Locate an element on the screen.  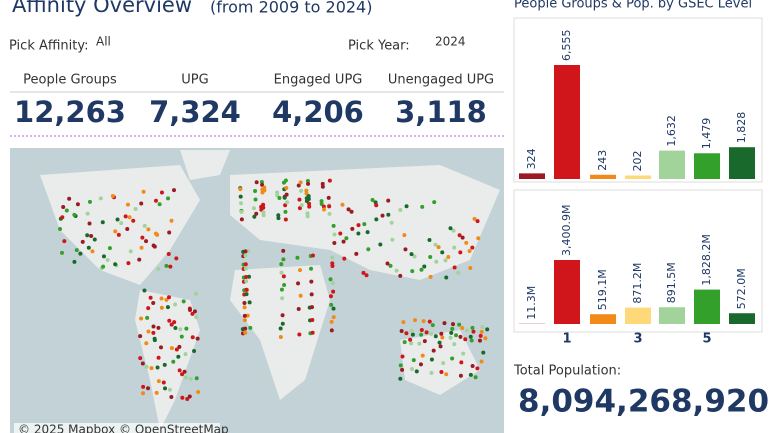
kpi-label: Engaged UPG is located at coordinates (318, 80).